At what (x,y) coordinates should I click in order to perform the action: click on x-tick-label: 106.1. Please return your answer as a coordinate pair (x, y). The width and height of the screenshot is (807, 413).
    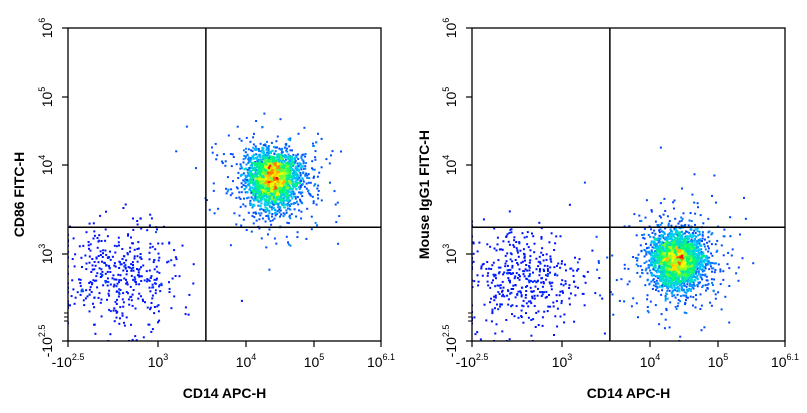
    Looking at the image, I should click on (381, 361).